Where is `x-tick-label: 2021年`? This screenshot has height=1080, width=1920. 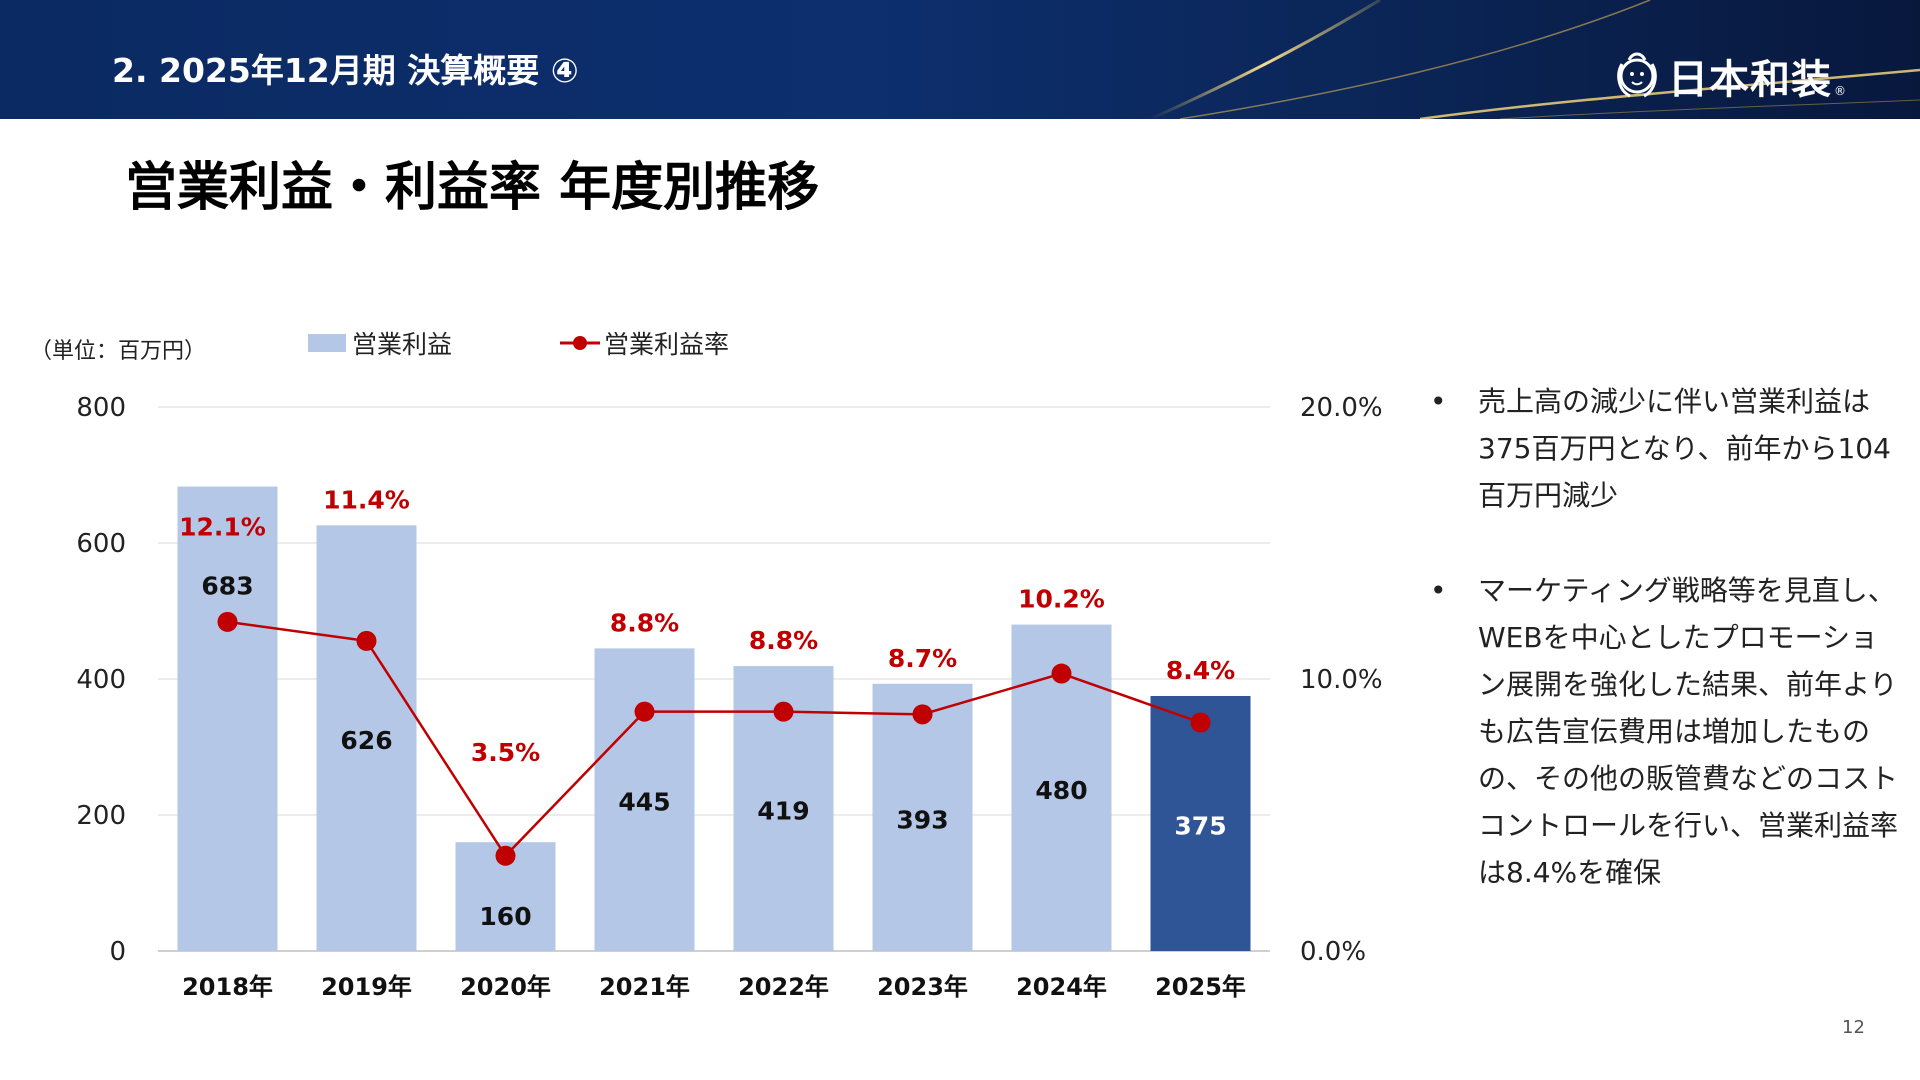
x-tick-label: 2021年 is located at coordinates (644, 987).